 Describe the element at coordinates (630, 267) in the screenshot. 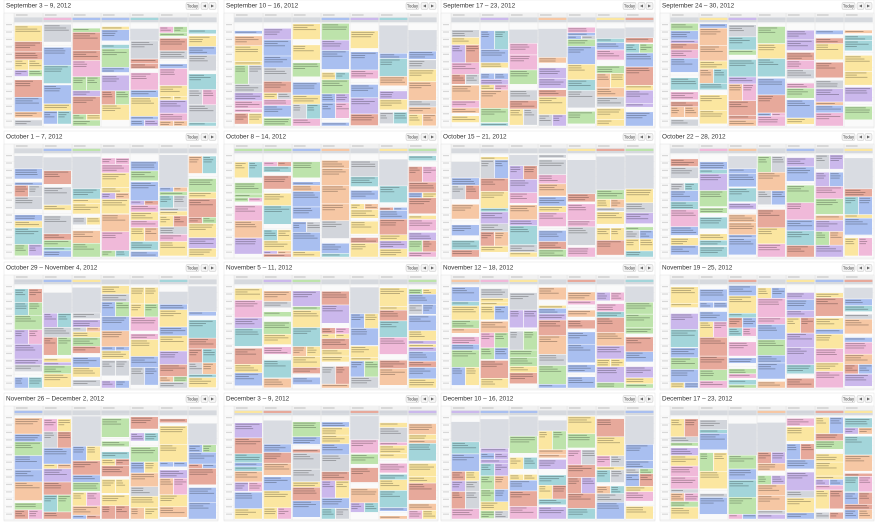

I see `today-button-label: Today` at that location.